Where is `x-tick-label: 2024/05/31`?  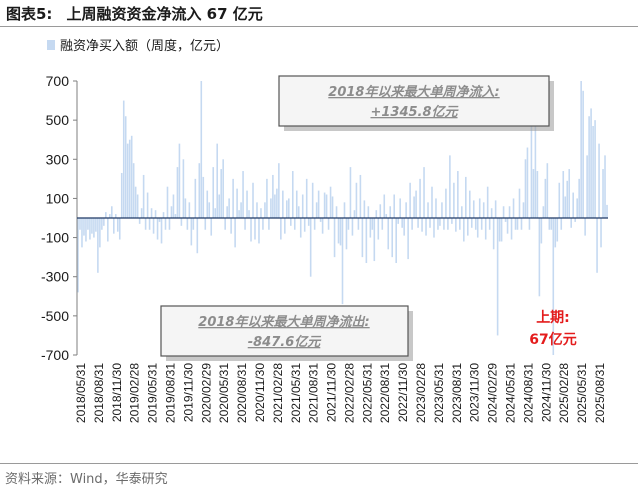 x-tick-label: 2024/05/31 is located at coordinates (511, 393).